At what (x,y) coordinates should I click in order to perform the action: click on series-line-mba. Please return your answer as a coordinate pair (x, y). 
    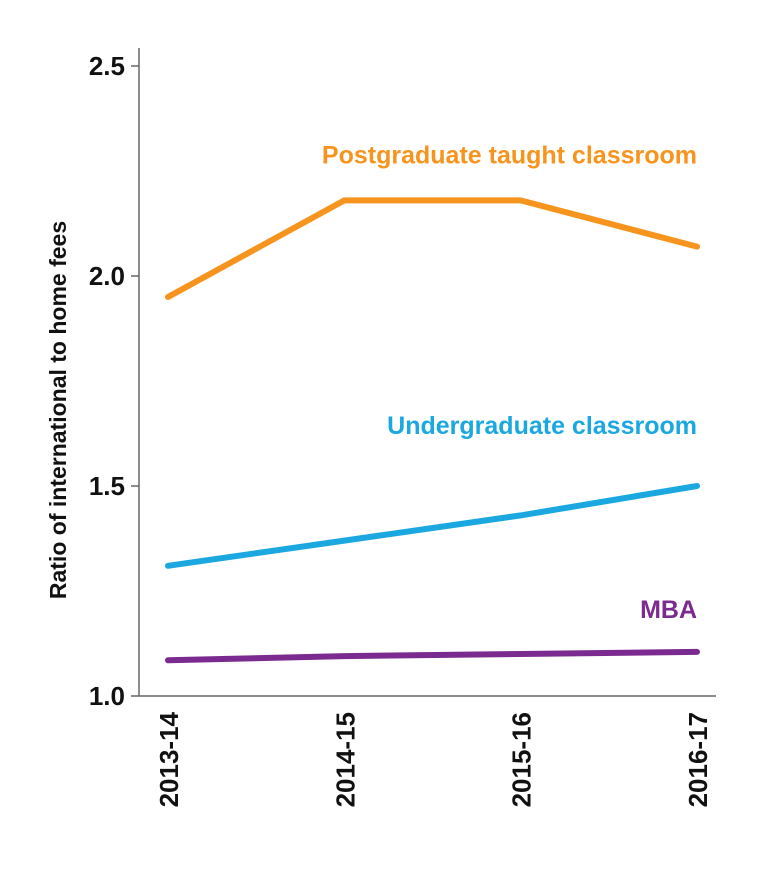
    Looking at the image, I should click on (432, 656).